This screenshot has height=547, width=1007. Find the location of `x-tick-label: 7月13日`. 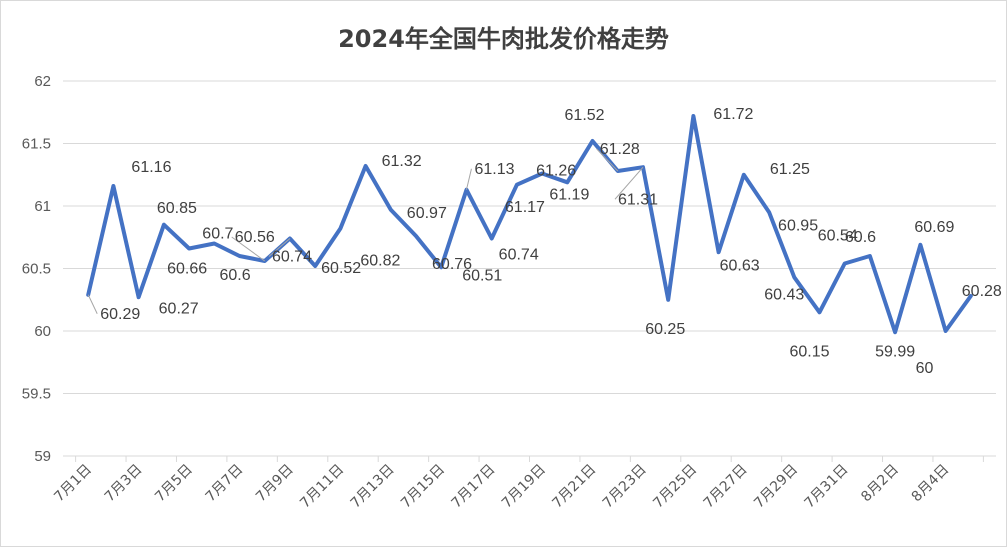

x-tick-label: 7月13日 is located at coordinates (373, 487).